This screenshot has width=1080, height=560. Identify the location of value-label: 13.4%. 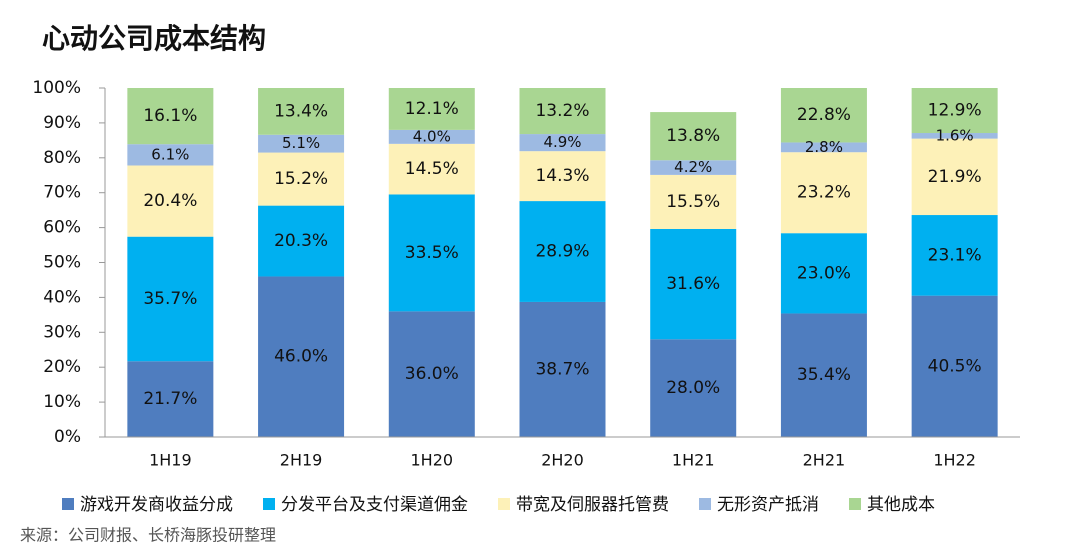
(301, 111).